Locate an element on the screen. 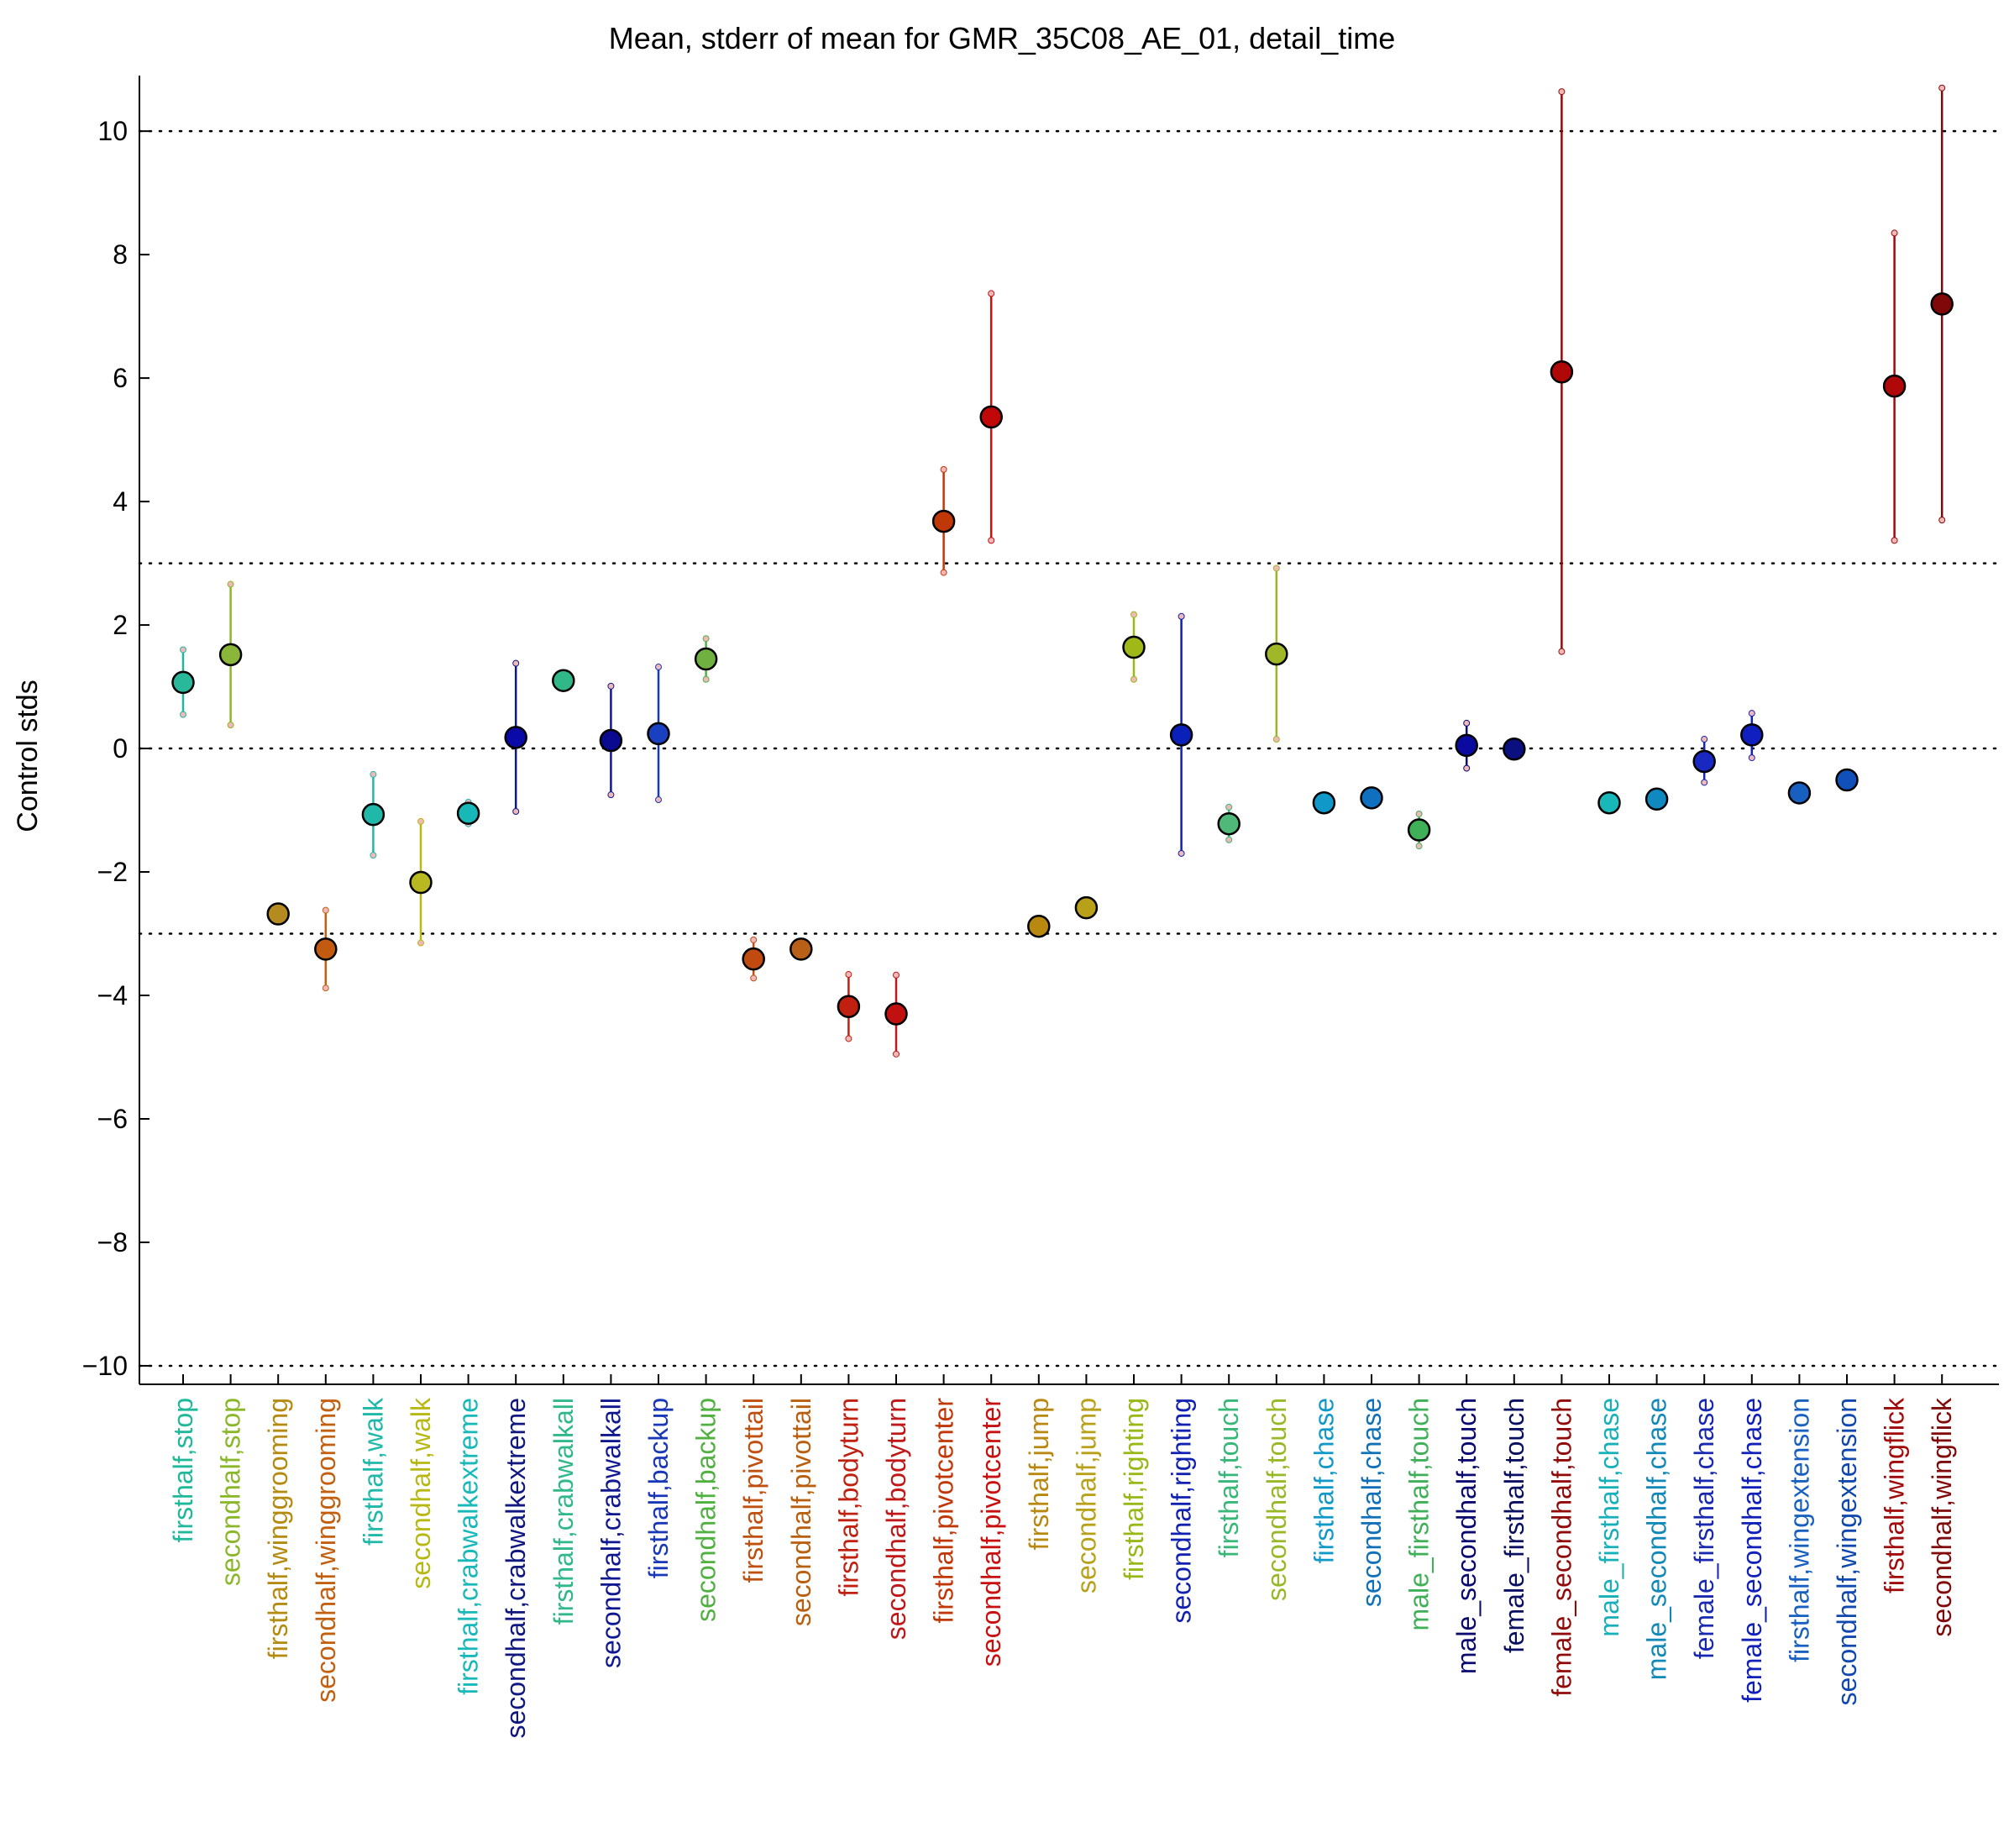 Image resolution: width=2009 pixels, height=1848 pixels. x-tick-label: secondhalf,chase is located at coordinates (1371, 1502).